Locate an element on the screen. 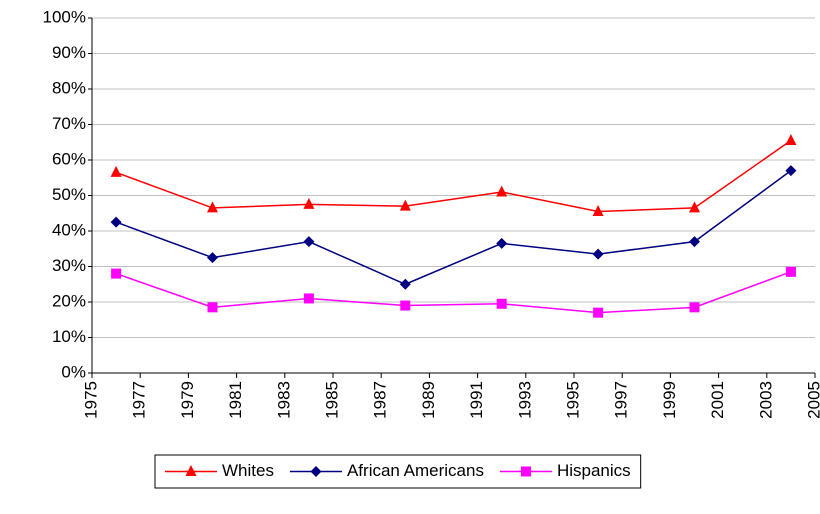 The height and width of the screenshot is (514, 820). y-tick-label: 70% is located at coordinates (69, 123).